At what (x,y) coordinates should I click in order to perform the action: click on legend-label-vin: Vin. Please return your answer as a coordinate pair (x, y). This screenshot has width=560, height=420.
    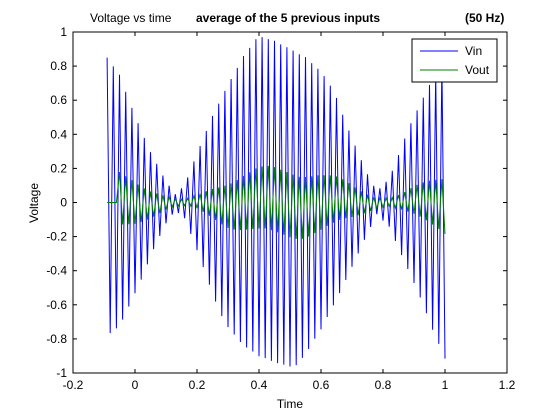
    Looking at the image, I should click on (473, 51).